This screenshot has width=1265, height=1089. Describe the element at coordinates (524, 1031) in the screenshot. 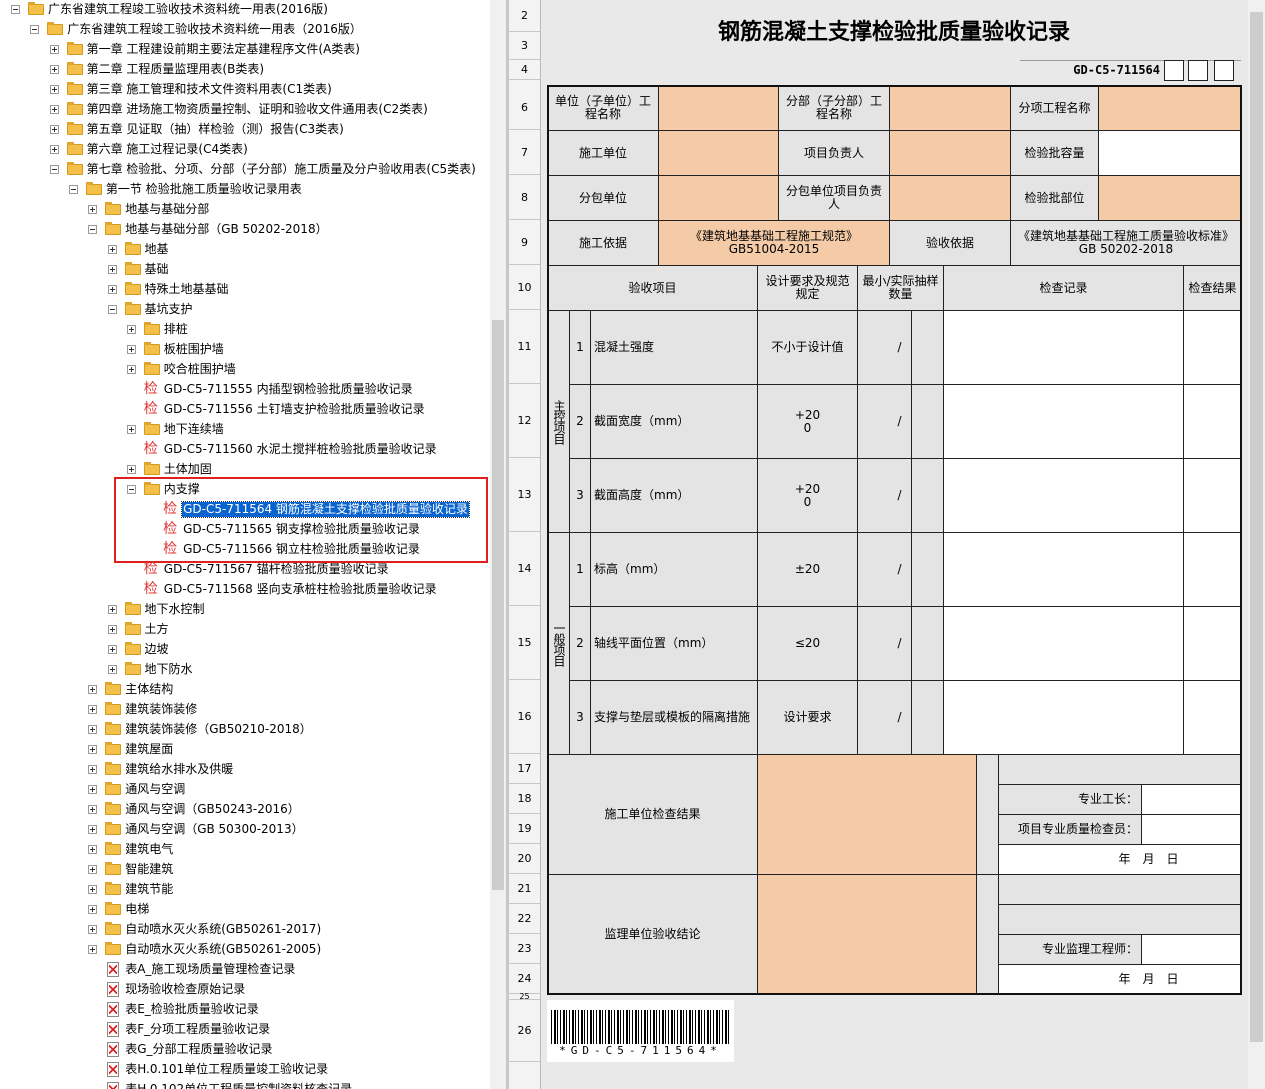

I see `row-number: 26` at that location.